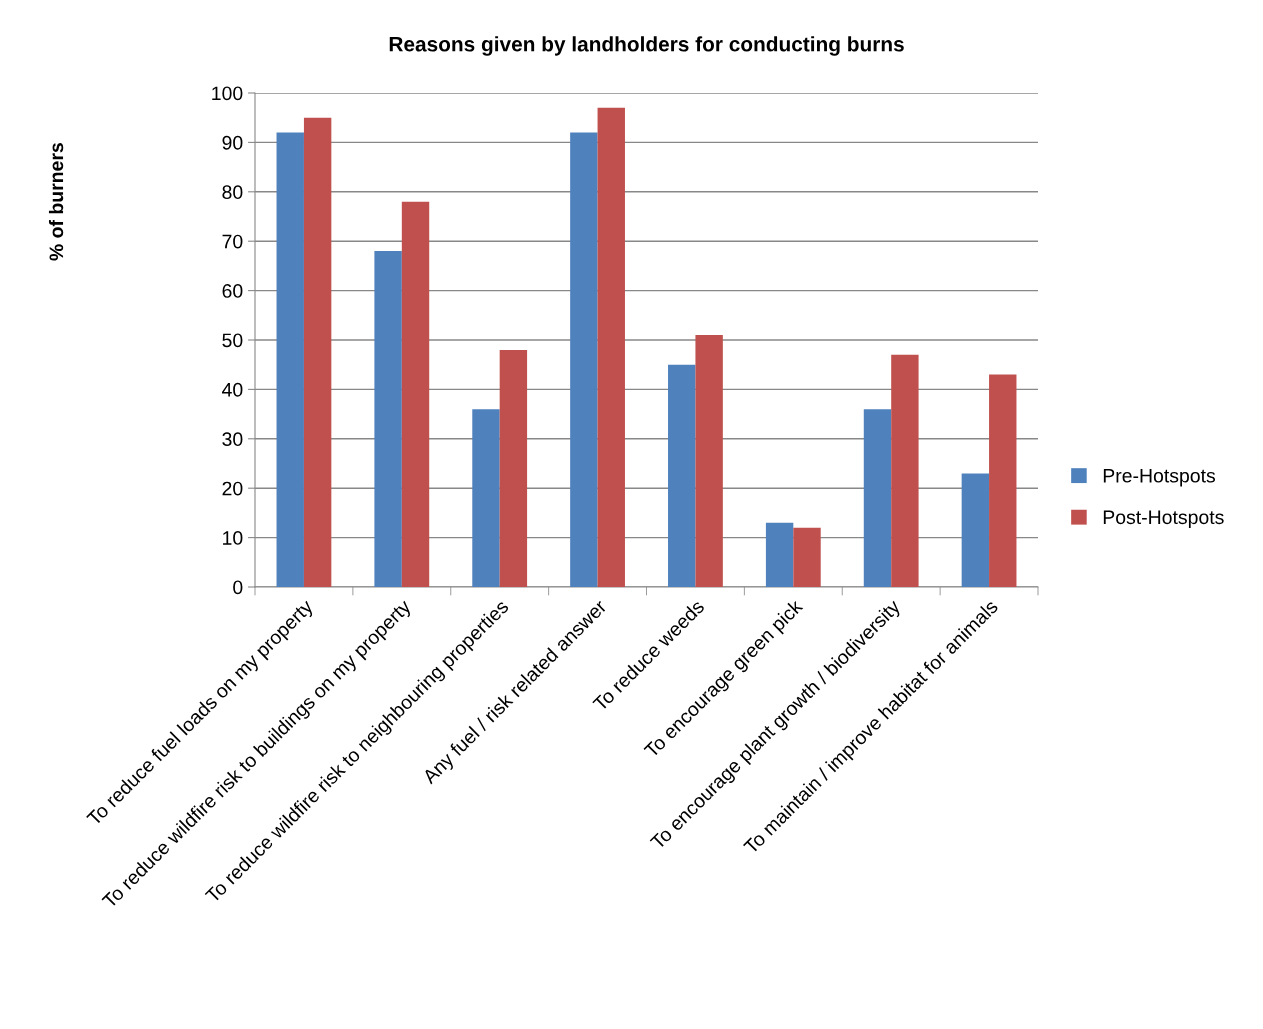 The width and height of the screenshot is (1263, 1029). What do you see at coordinates (1159, 478) in the screenshot?
I see `legend-label: Pre-Hotspots` at bounding box center [1159, 478].